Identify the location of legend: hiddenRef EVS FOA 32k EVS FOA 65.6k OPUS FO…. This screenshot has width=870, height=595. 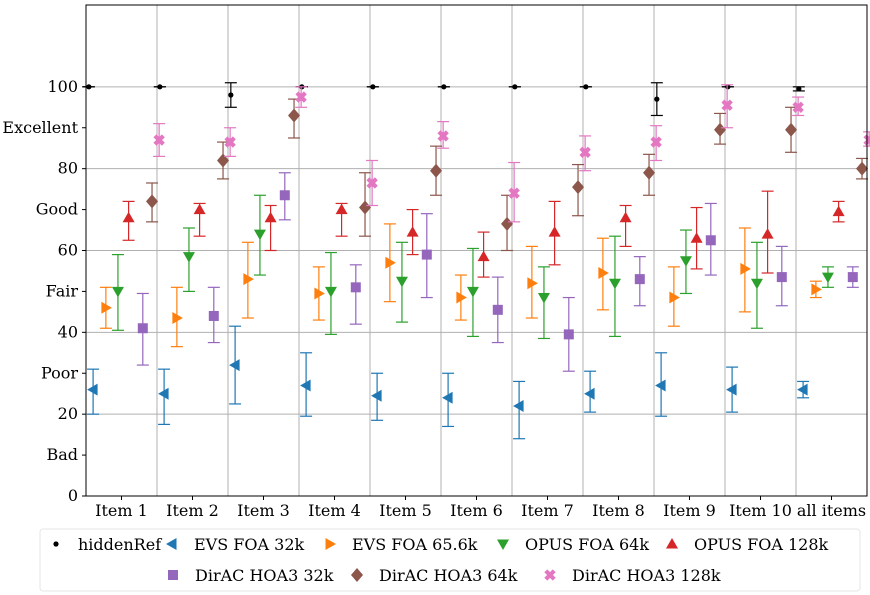
(450, 560).